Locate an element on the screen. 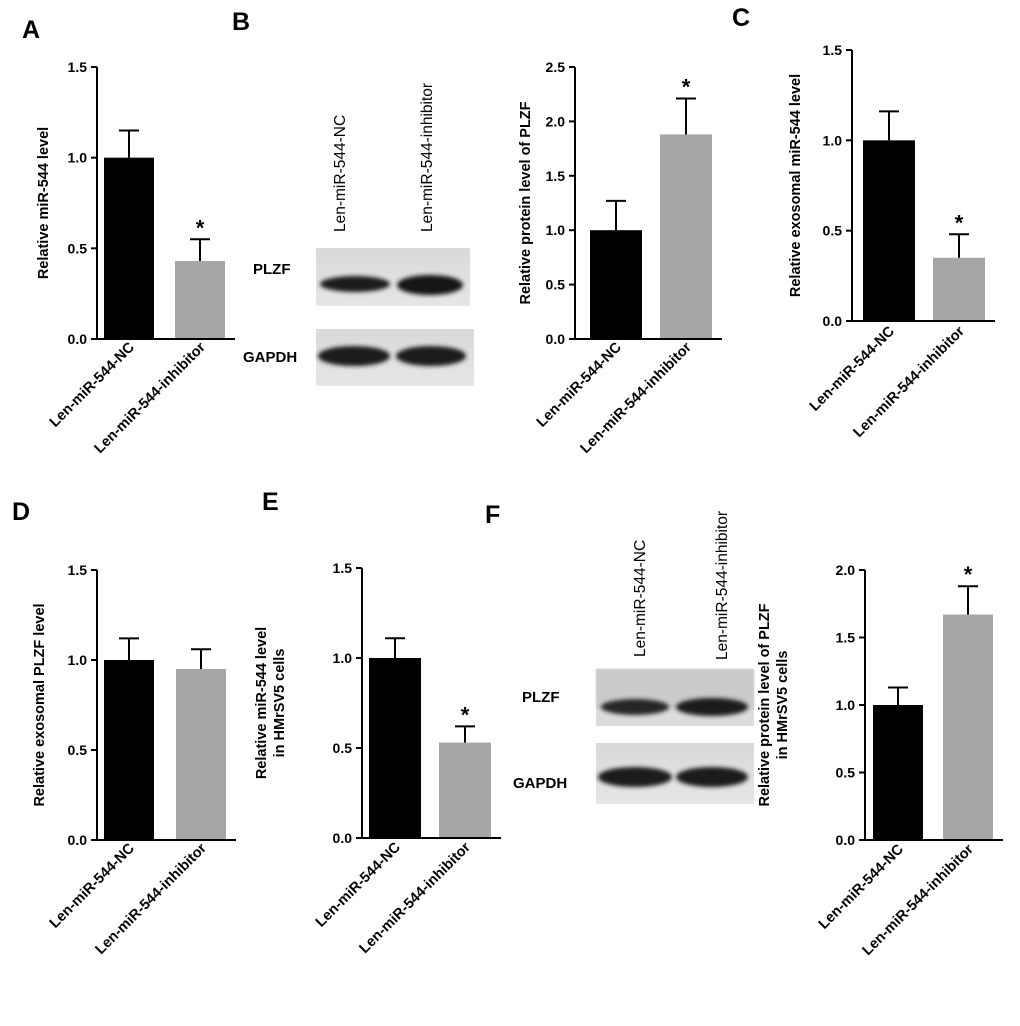  c-y-axis-label: Relative exosomal miR-544 level is located at coordinates (796, 185).